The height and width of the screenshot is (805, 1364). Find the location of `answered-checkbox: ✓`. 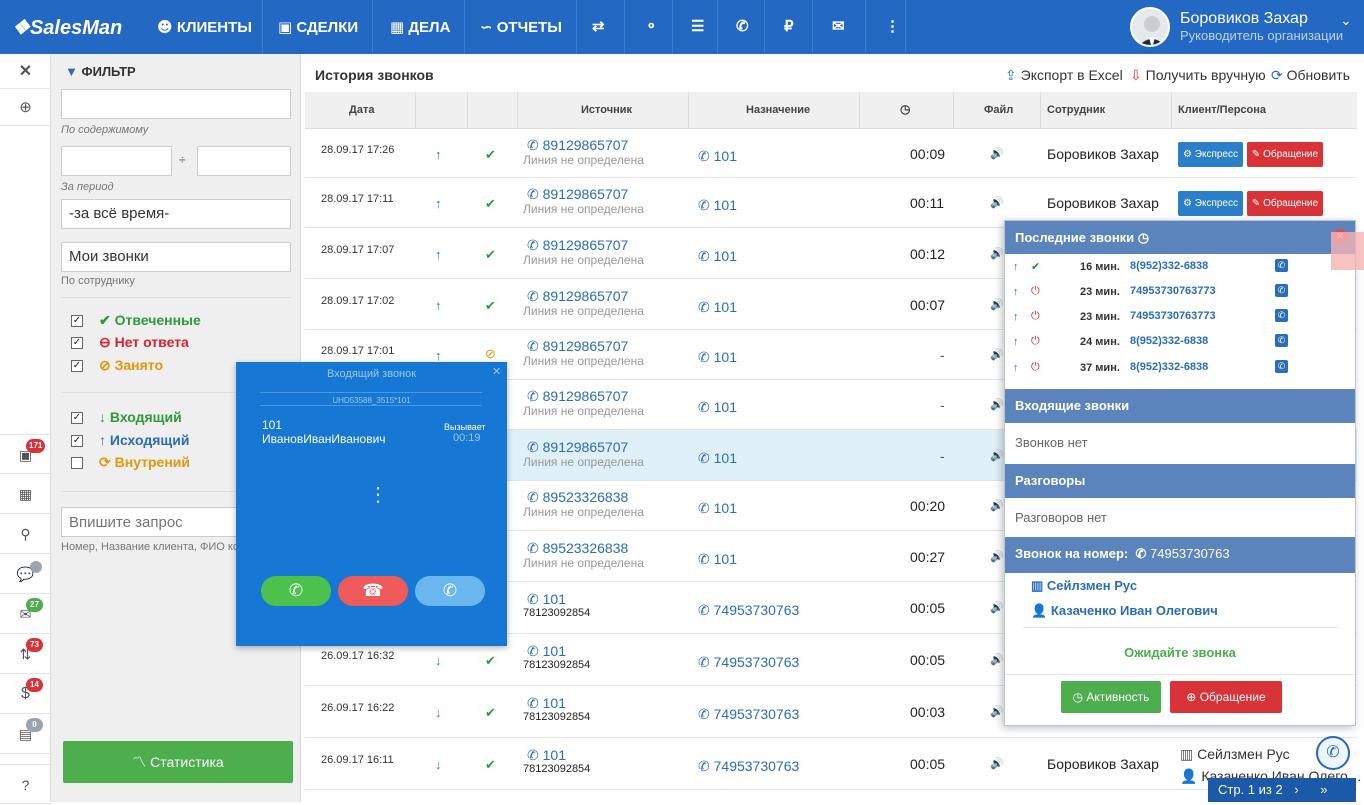

answered-checkbox: ✓ is located at coordinates (77, 321).